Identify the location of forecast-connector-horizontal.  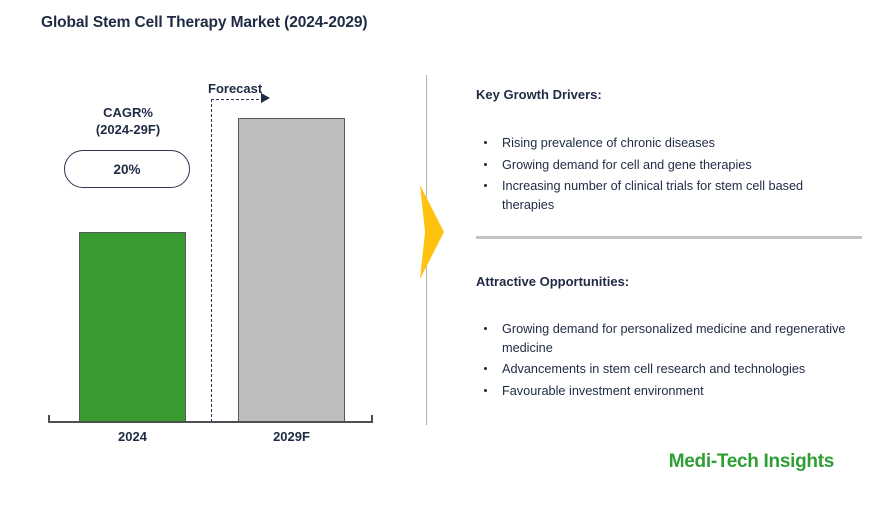
(237, 99).